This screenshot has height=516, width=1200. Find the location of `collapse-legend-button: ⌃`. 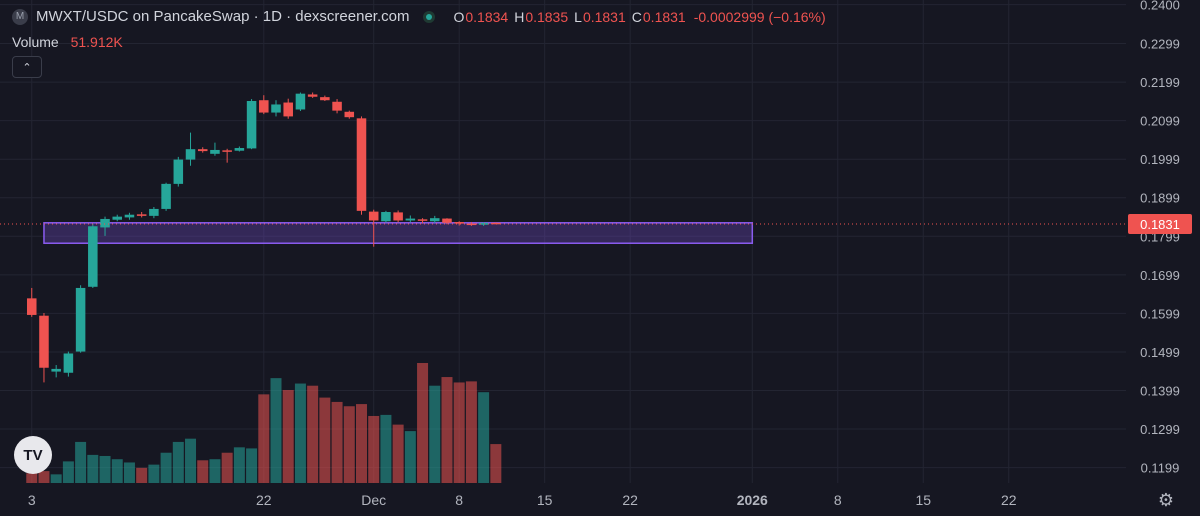

collapse-legend-button: ⌃ is located at coordinates (27, 67).